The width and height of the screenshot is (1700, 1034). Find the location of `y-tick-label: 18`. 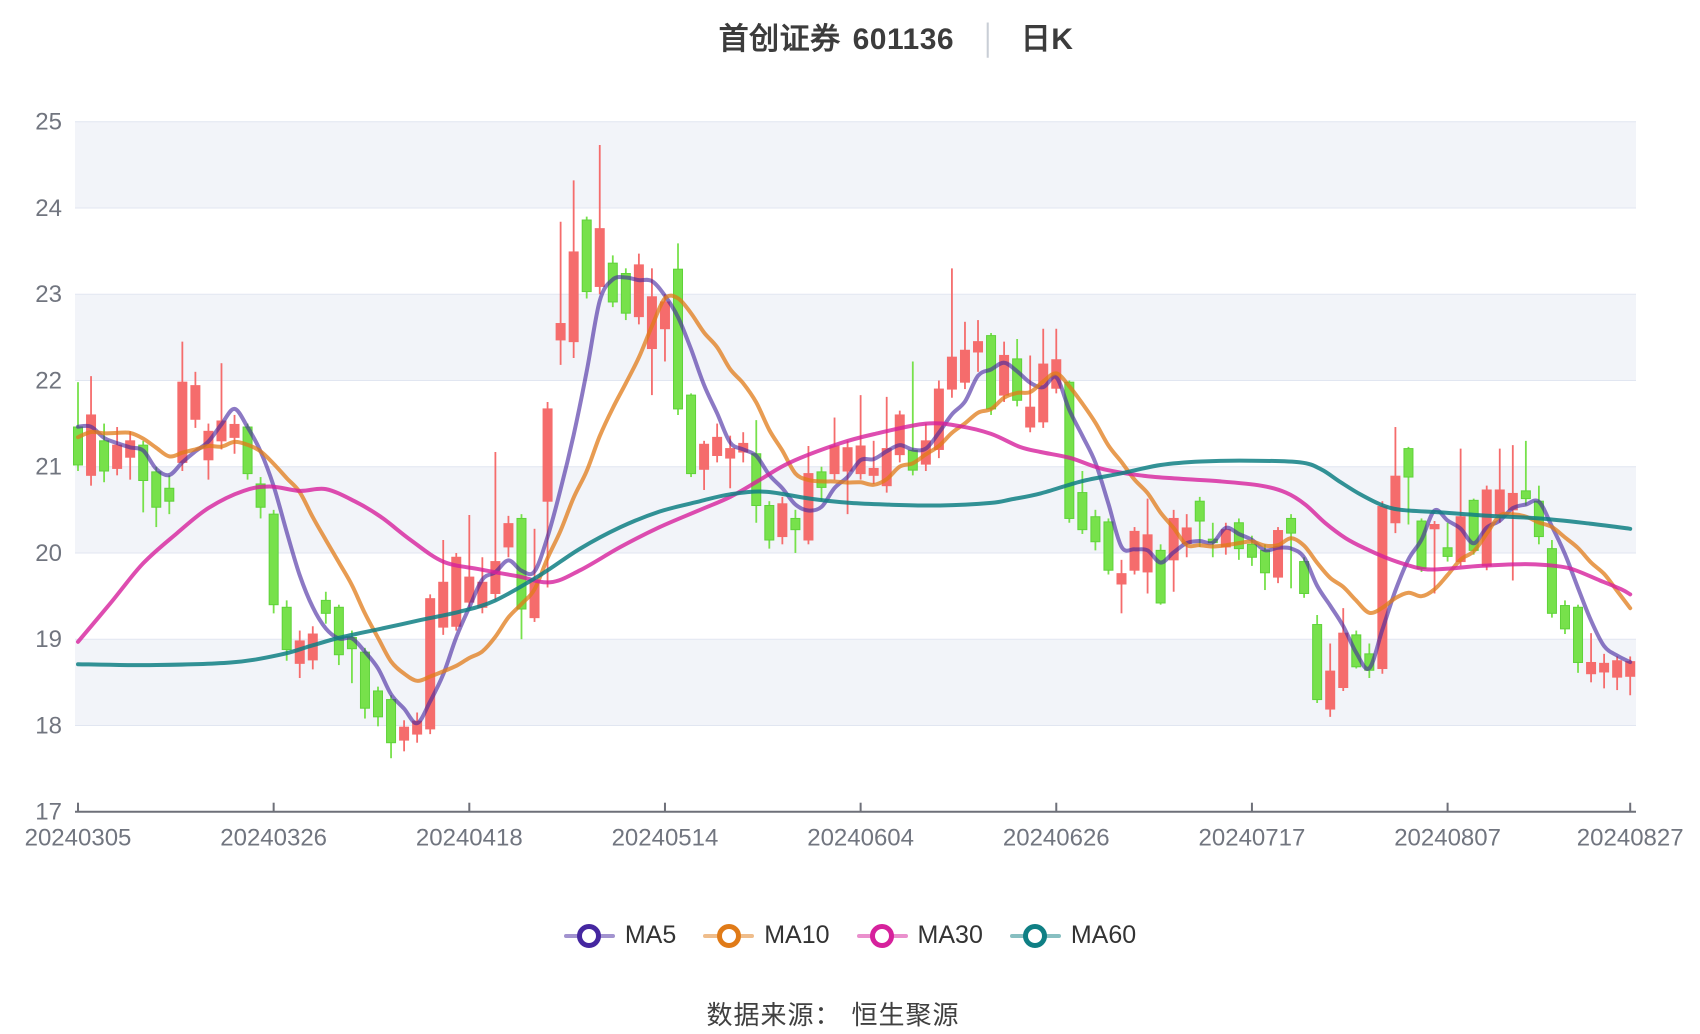

y-tick-label: 18 is located at coordinates (48, 725).